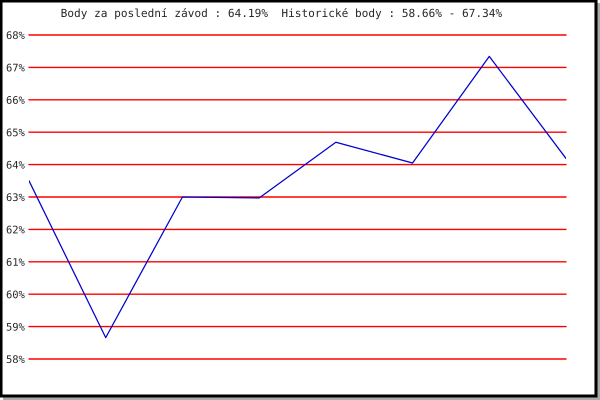  I want to click on y-tick-label: 67%, so click(15, 68).